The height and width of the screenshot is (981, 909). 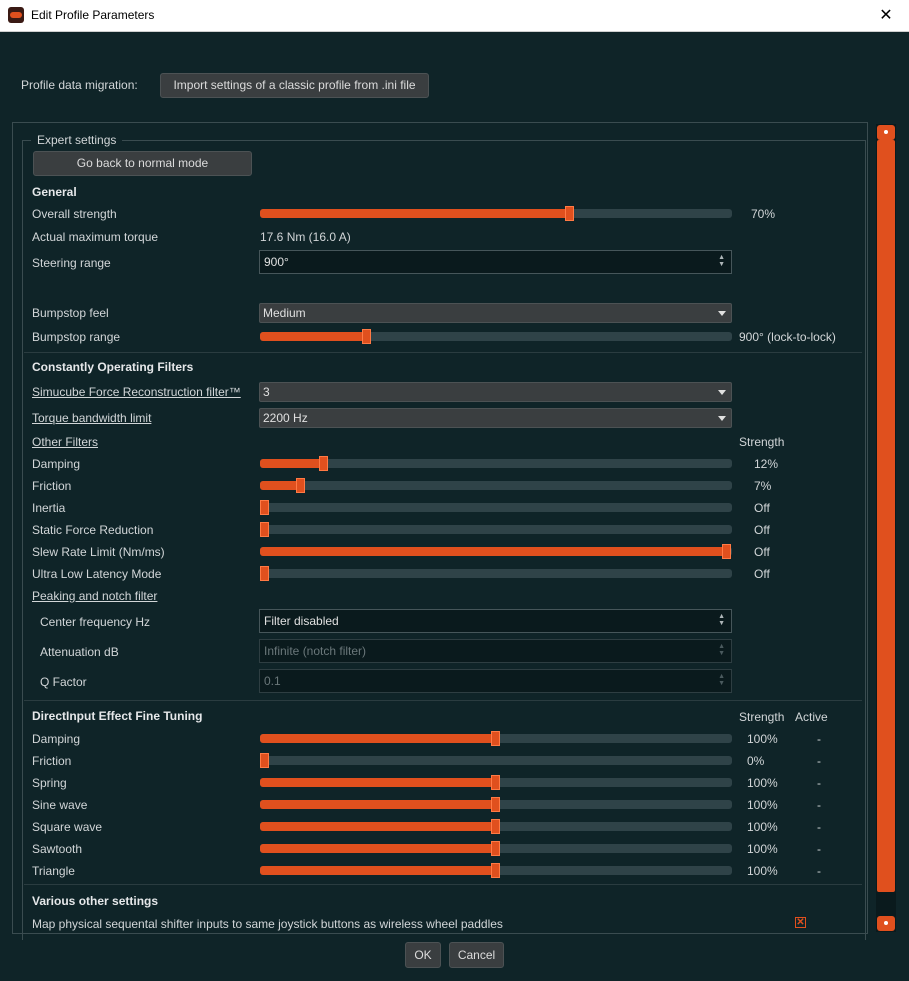 I want to click on scroll-down-button, so click(x=886, y=923).